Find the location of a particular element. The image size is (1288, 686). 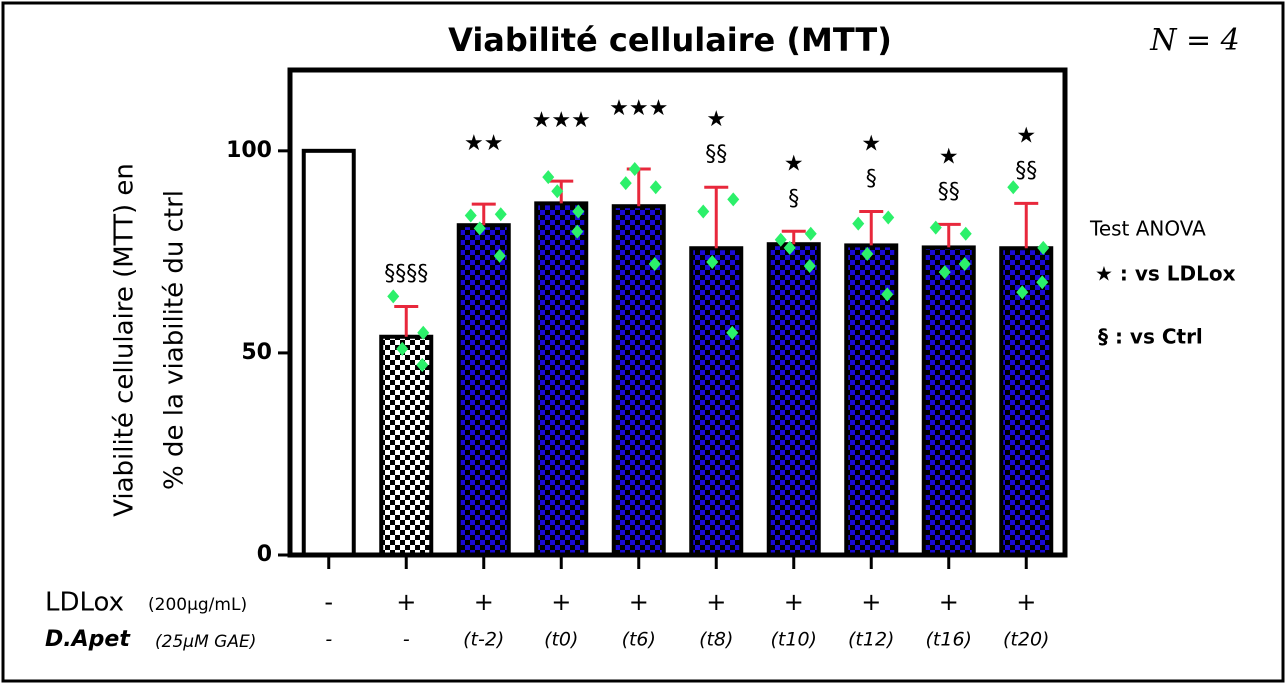

legend-entry: ★ : vs LDLox is located at coordinates (1165, 274).